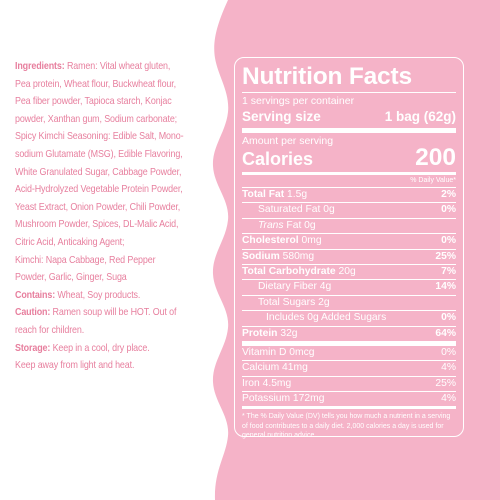  Describe the element at coordinates (297, 256) in the screenshot. I see `nutrient-amount: 580mg` at that location.